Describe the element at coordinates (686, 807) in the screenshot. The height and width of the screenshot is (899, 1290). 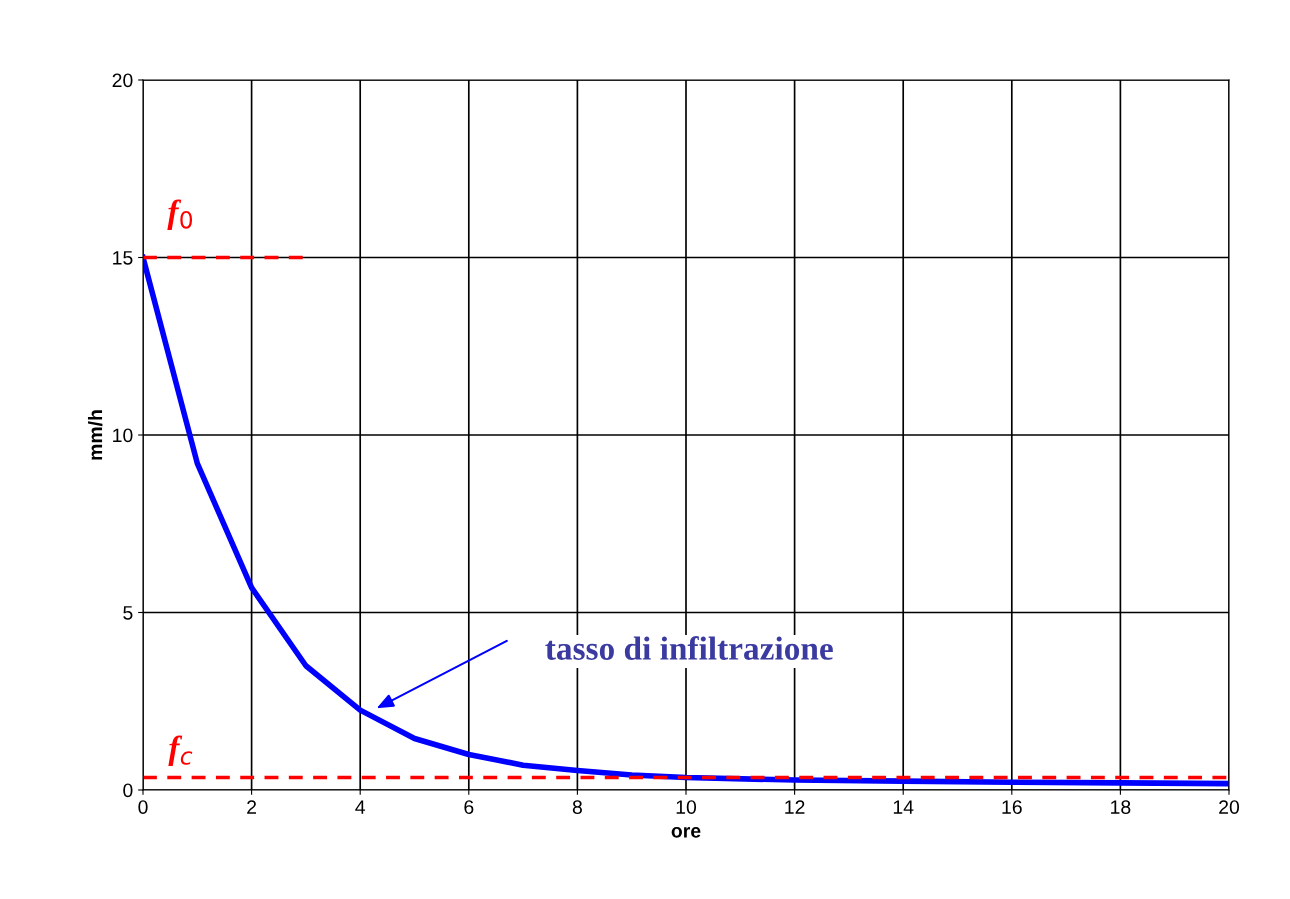
I see `x-tick-label: 10` at that location.